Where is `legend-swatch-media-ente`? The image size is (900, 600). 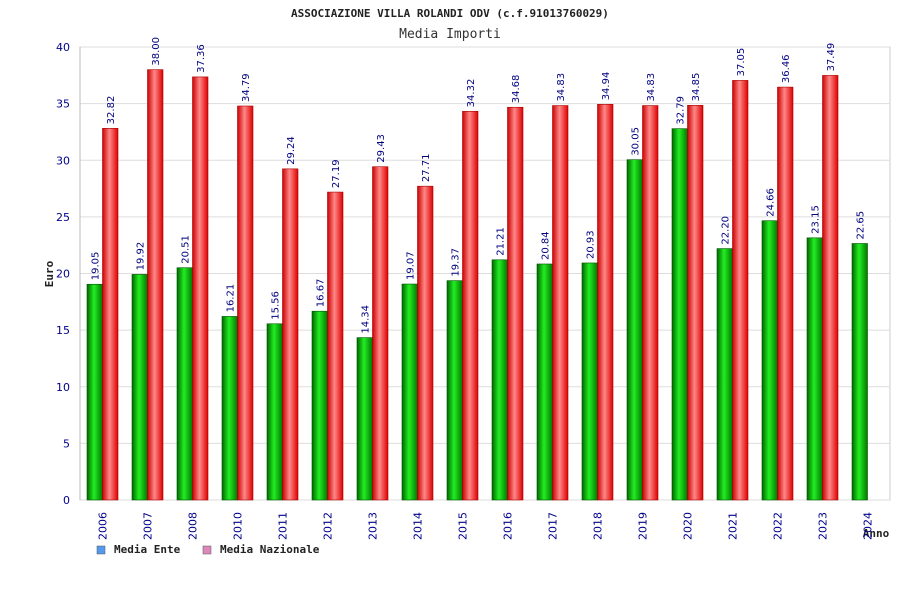 legend-swatch-media-ente is located at coordinates (101, 550).